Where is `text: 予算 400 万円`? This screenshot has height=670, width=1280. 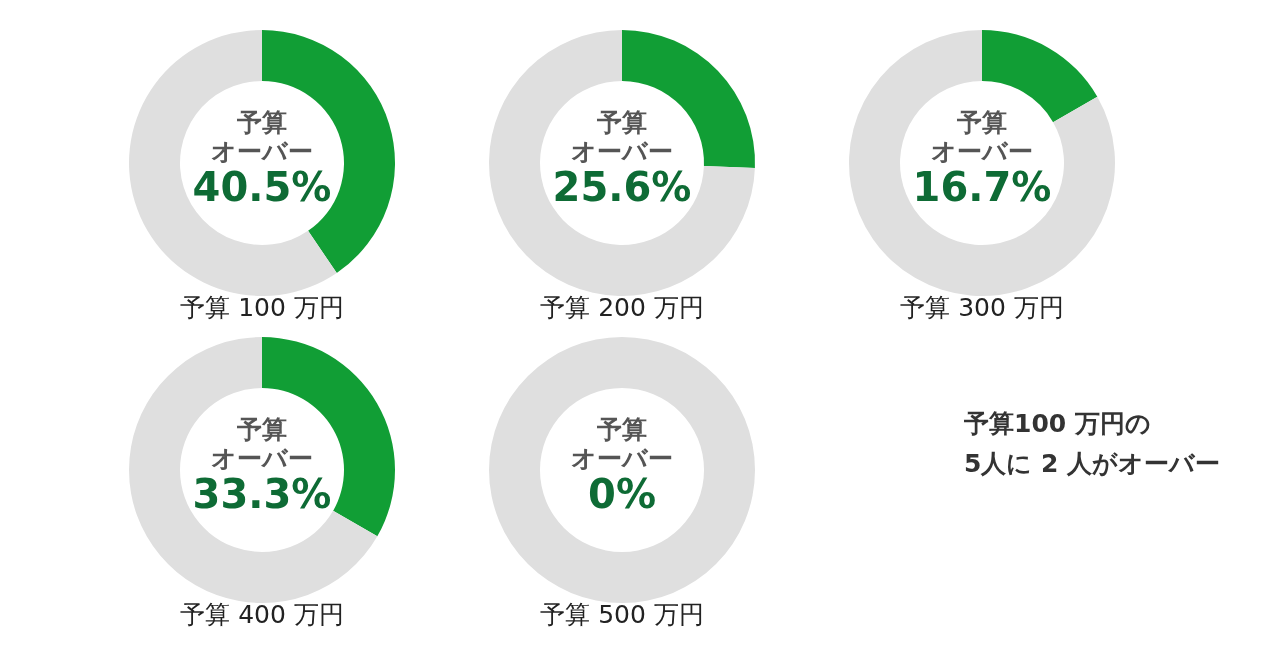 text: 予算 400 万円 is located at coordinates (262, 614).